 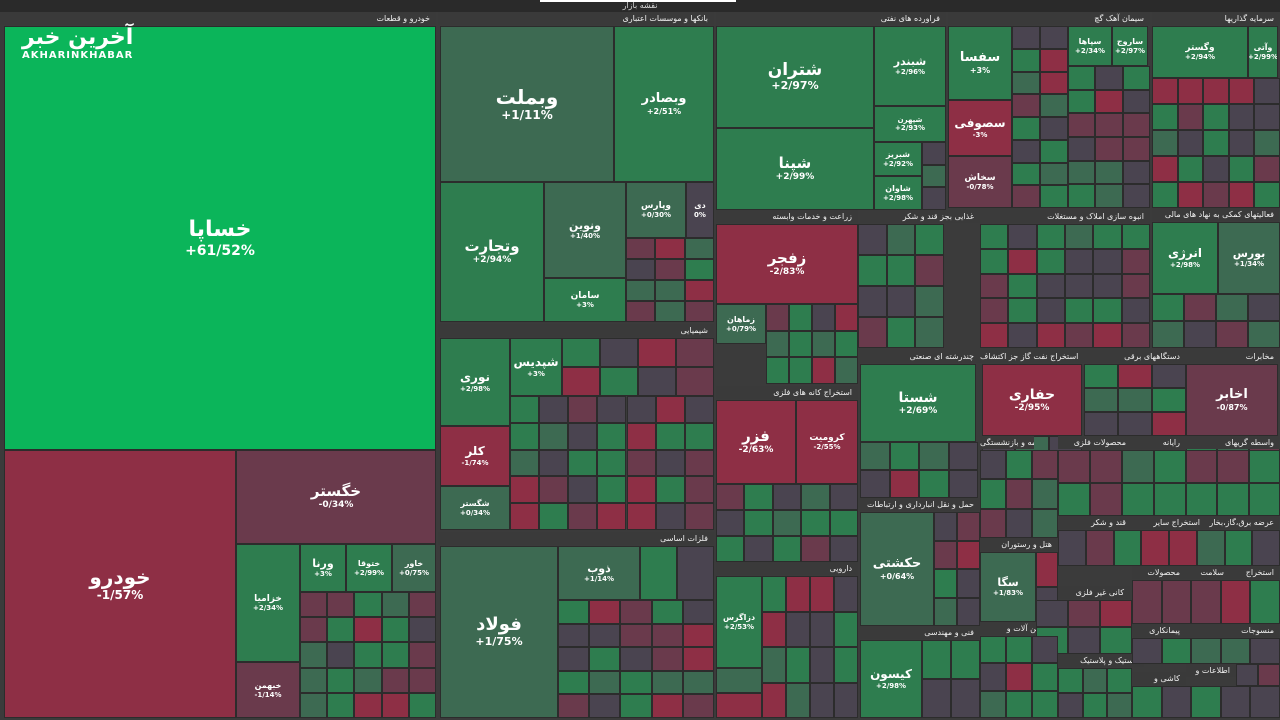 I want to click on stock-tile: سفسا +3%, so click(x=980, y=63).